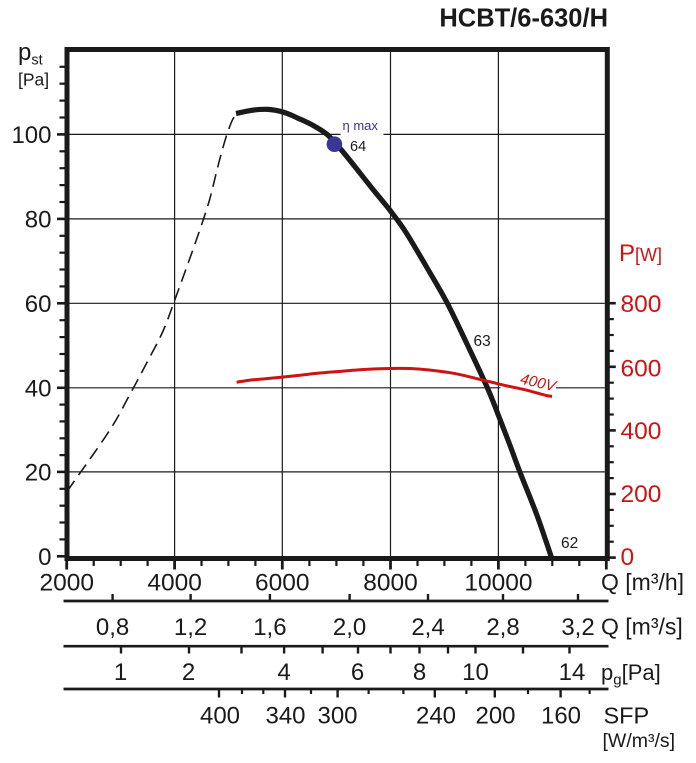  Describe the element at coordinates (357, 672) in the screenshot. I see `svg-text: 6` at that location.